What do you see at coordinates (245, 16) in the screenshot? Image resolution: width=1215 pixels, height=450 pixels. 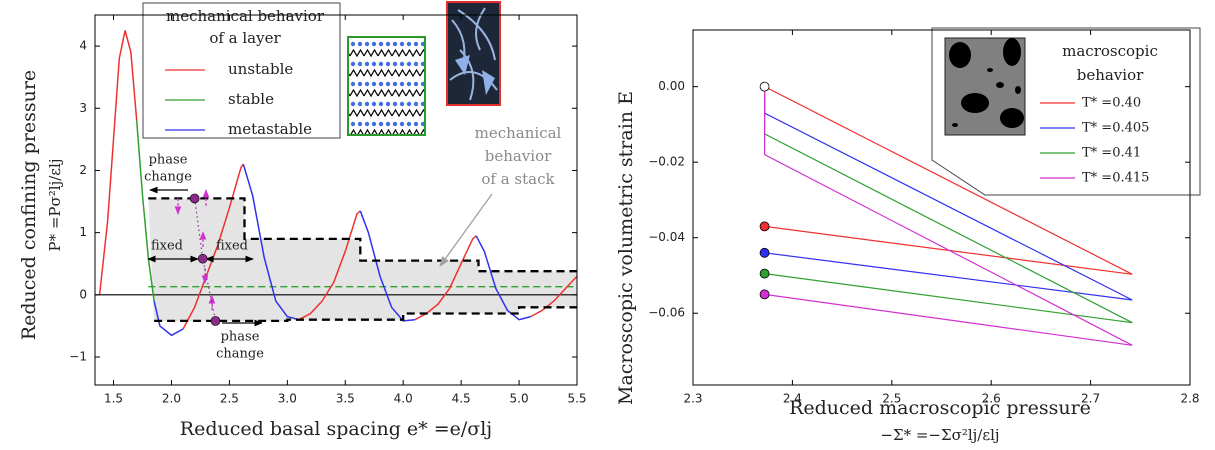 I see `legend-title: mechanical behavior` at bounding box center [245, 16].